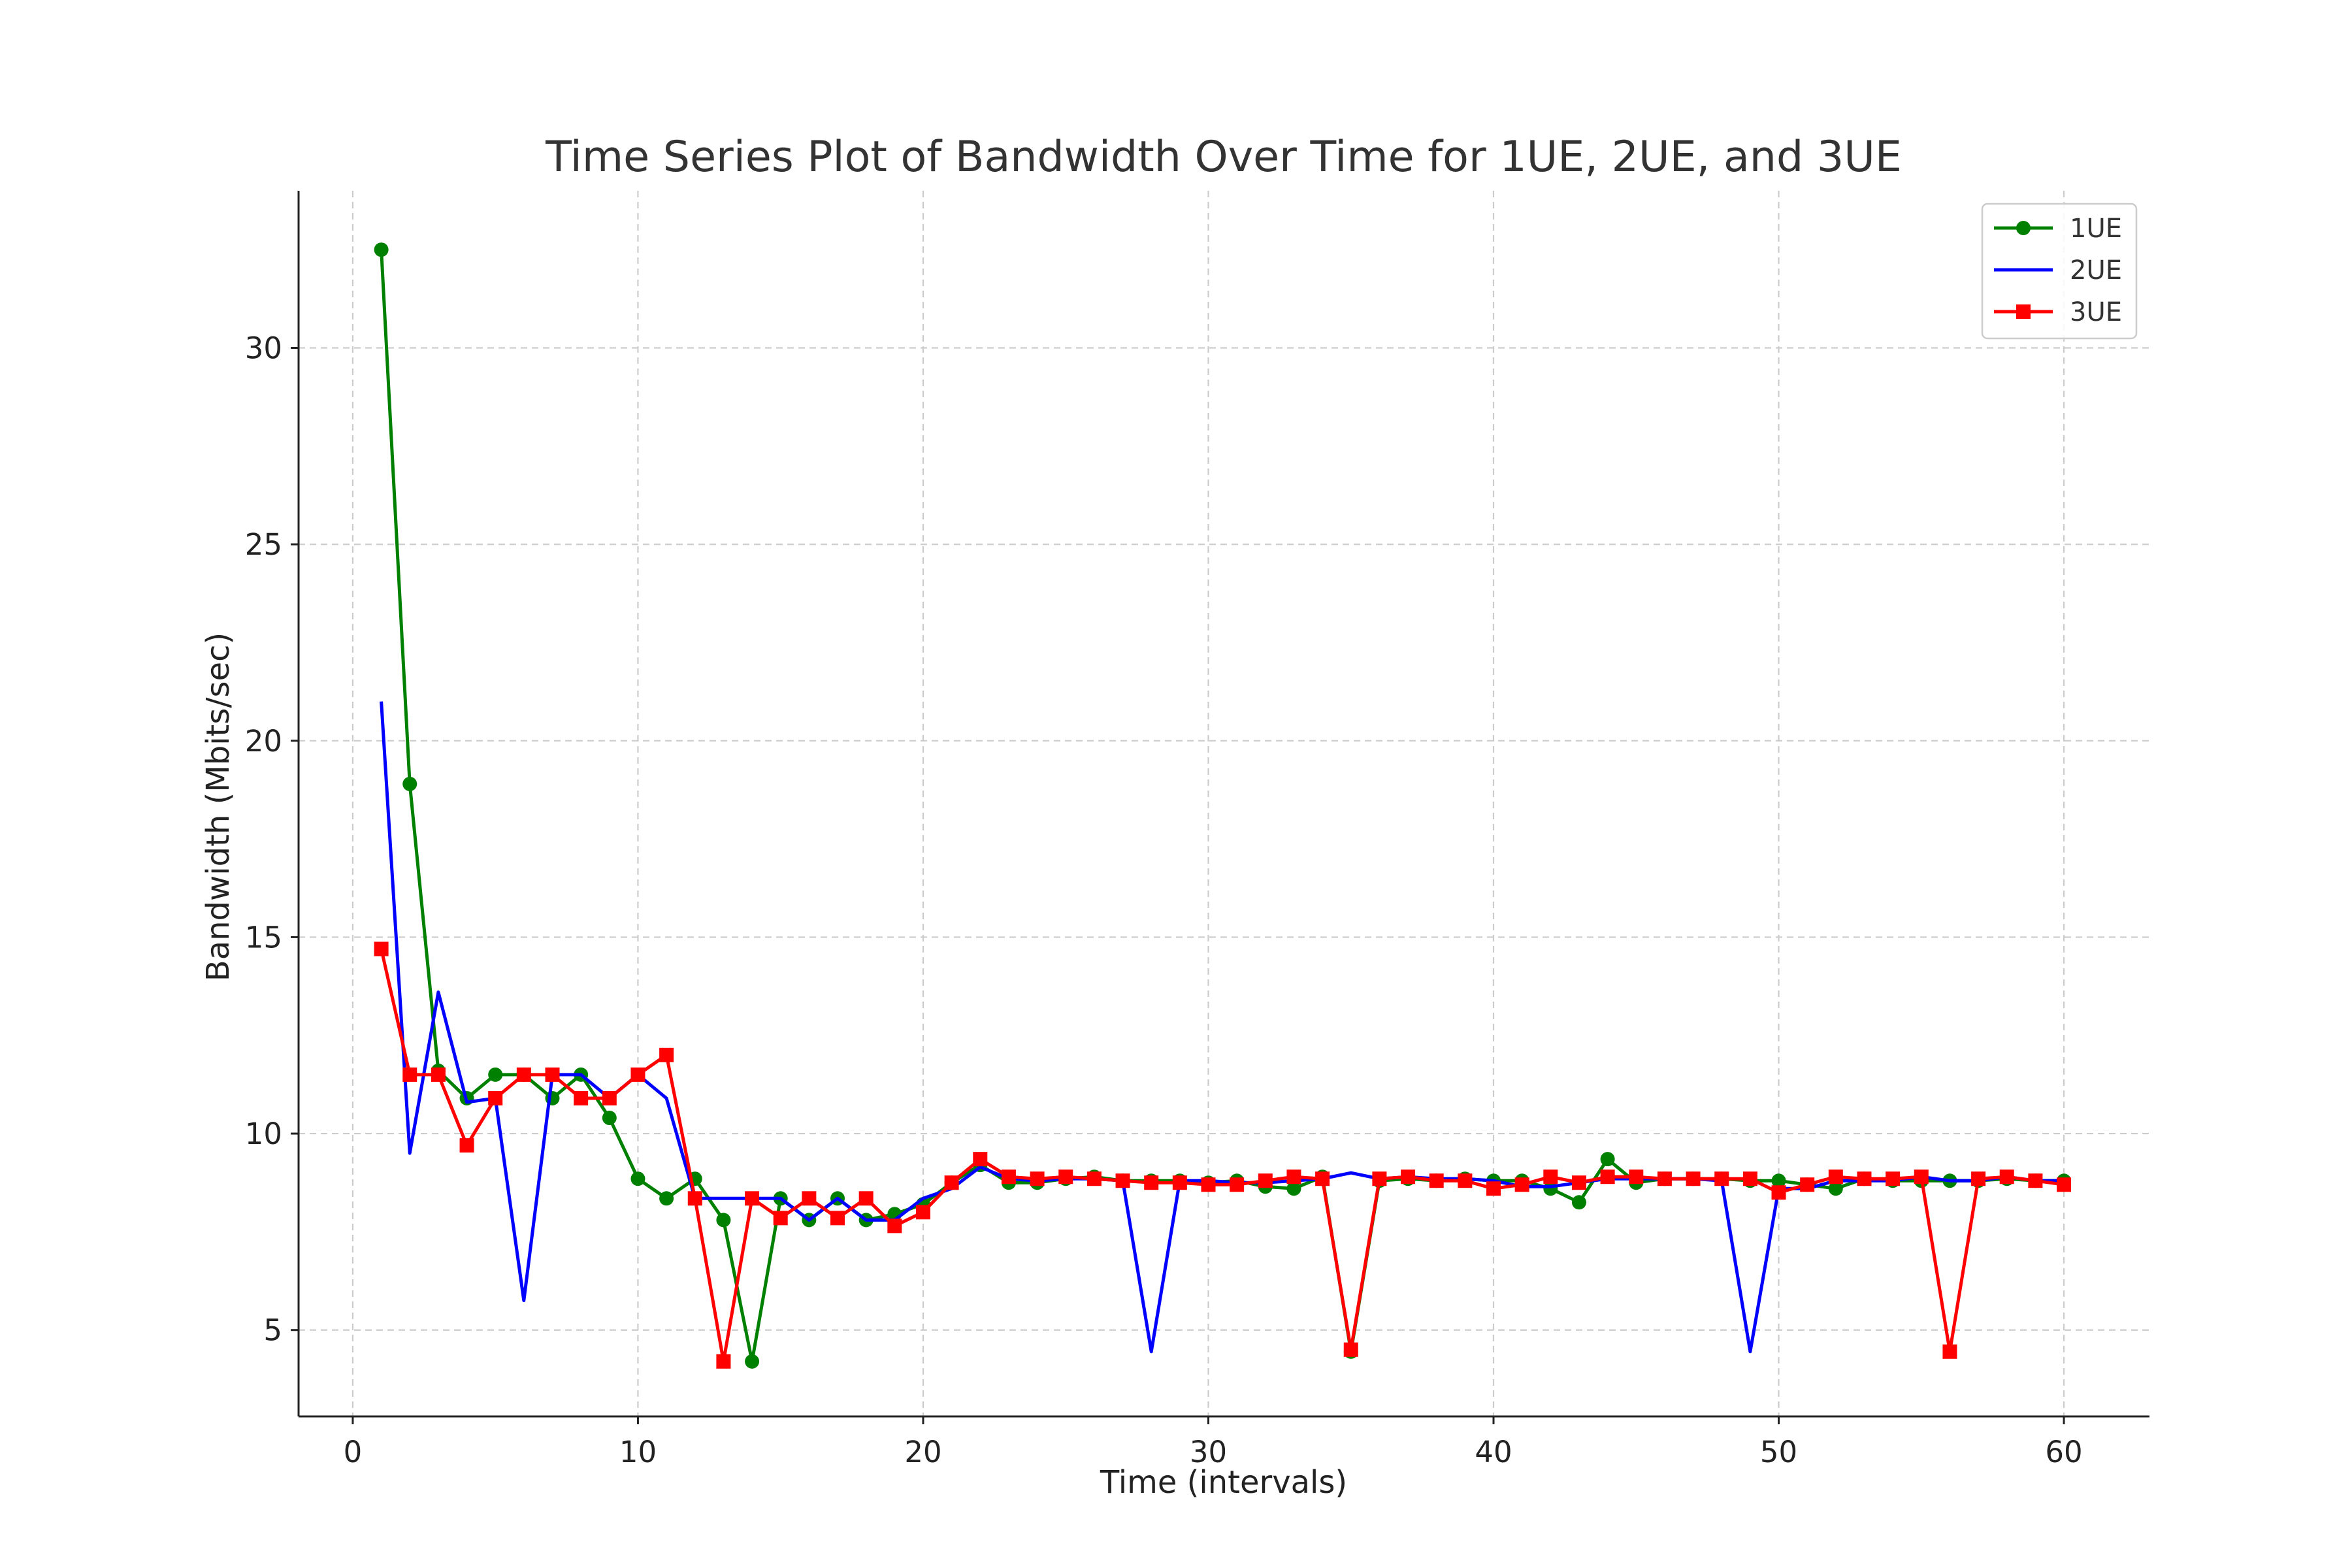  I want to click on legend-item-1UE: 1UE, so click(2058, 229).